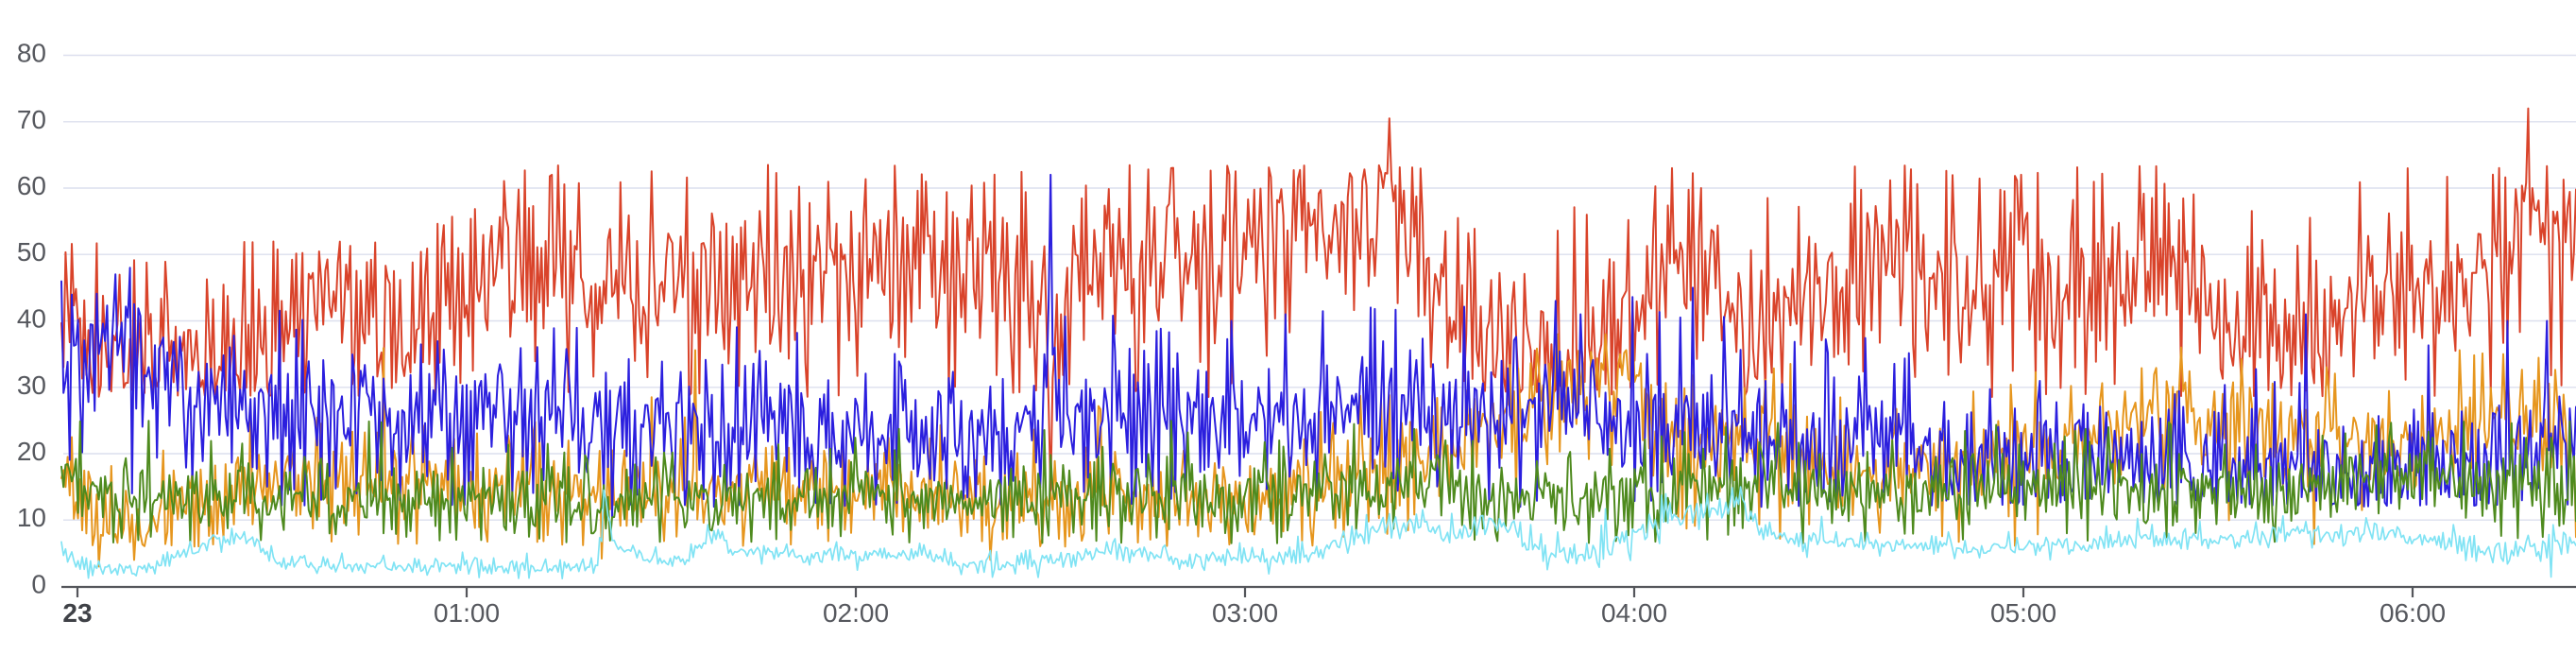 Image resolution: width=2576 pixels, height=655 pixels. Describe the element at coordinates (39, 584) in the screenshot. I see `svg-text: 0` at that location.